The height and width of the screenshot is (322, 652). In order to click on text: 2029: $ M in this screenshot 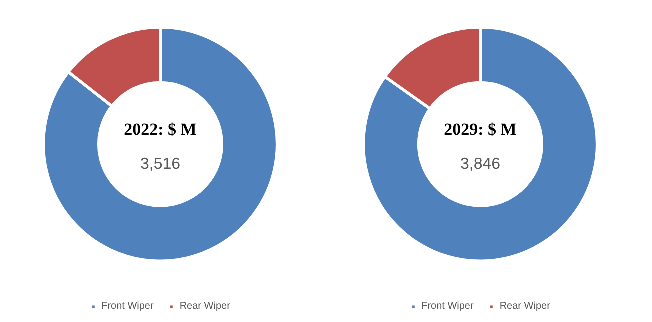, I will do `click(480, 130)`.